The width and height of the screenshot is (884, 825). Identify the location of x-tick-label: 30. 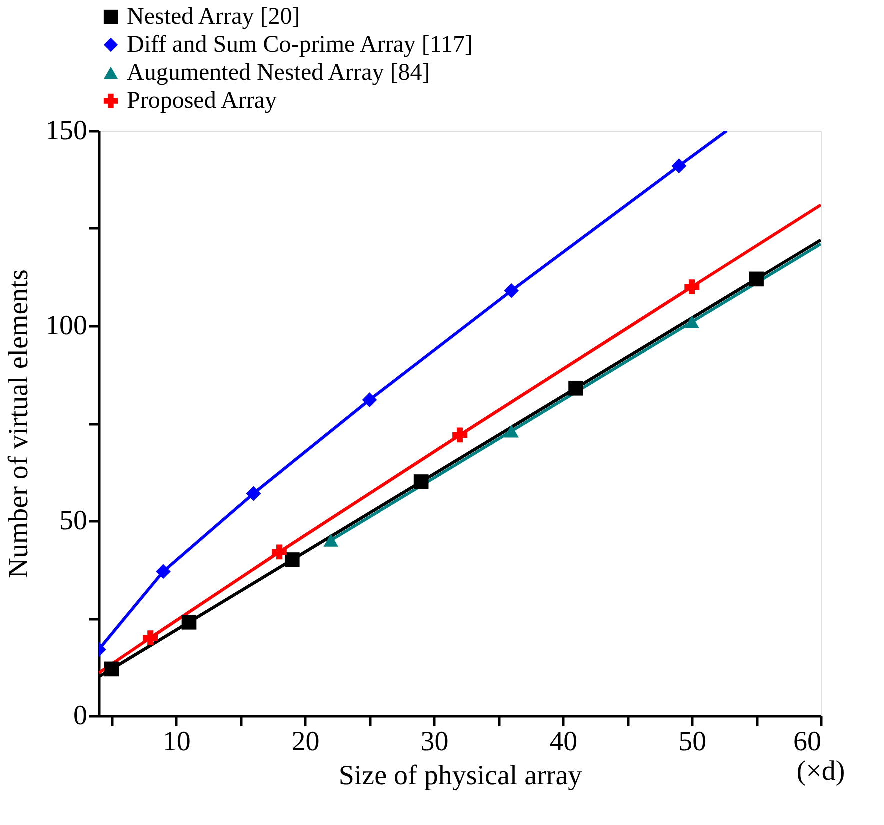
(434, 742).